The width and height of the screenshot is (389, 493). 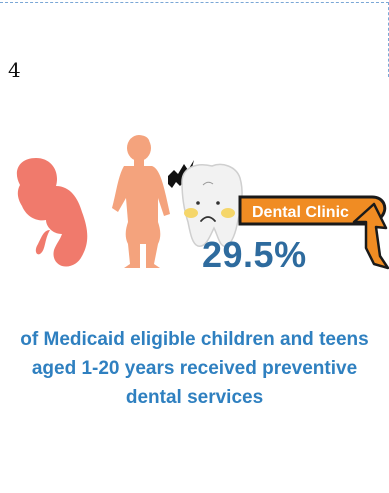 I want to click on page-top-dashed-border, so click(x=194, y=2).